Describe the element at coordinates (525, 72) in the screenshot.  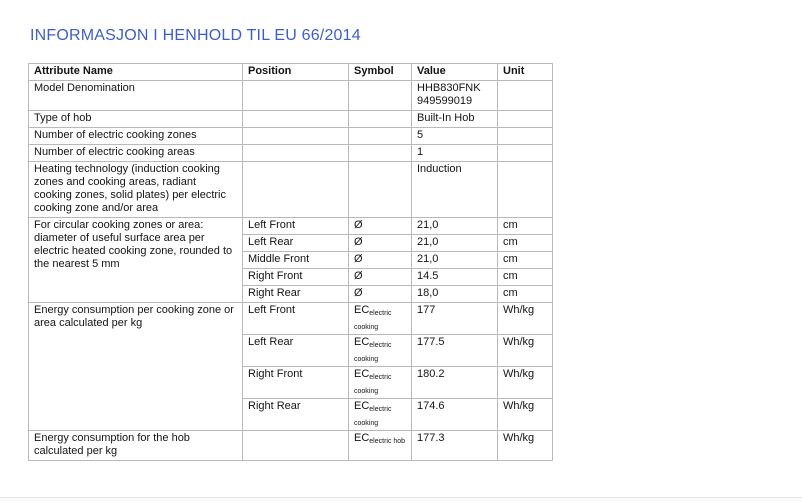
I see `column-header-unit: Unit` at that location.